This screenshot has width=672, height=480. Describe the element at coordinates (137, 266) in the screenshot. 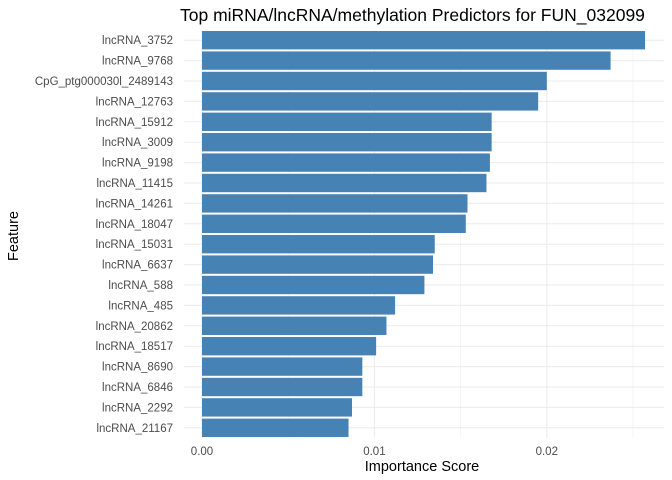

I see `y-tick-label: lncRNA_6637` at that location.